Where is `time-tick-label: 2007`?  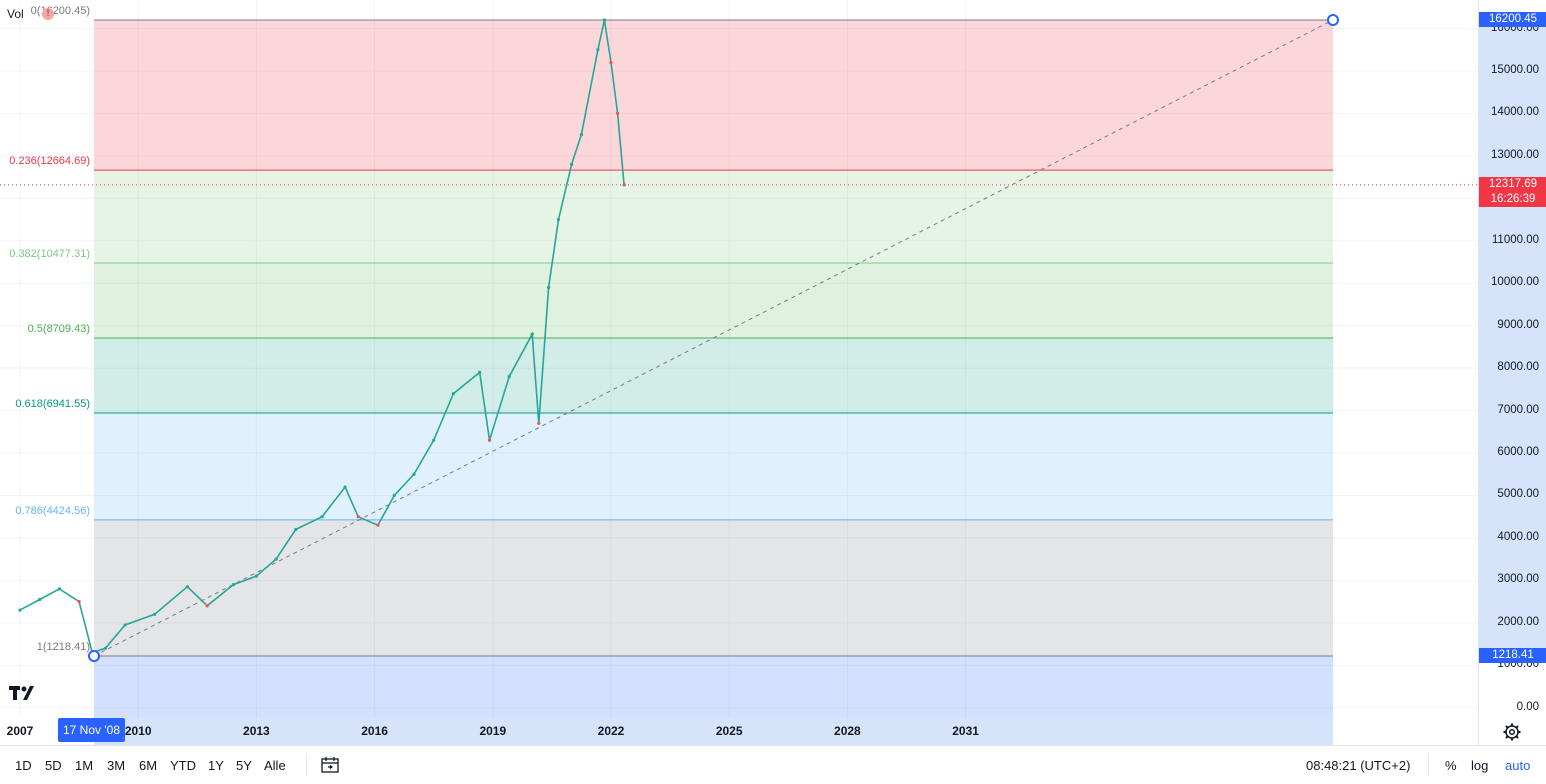
time-tick-label: 2007 is located at coordinates (20, 731).